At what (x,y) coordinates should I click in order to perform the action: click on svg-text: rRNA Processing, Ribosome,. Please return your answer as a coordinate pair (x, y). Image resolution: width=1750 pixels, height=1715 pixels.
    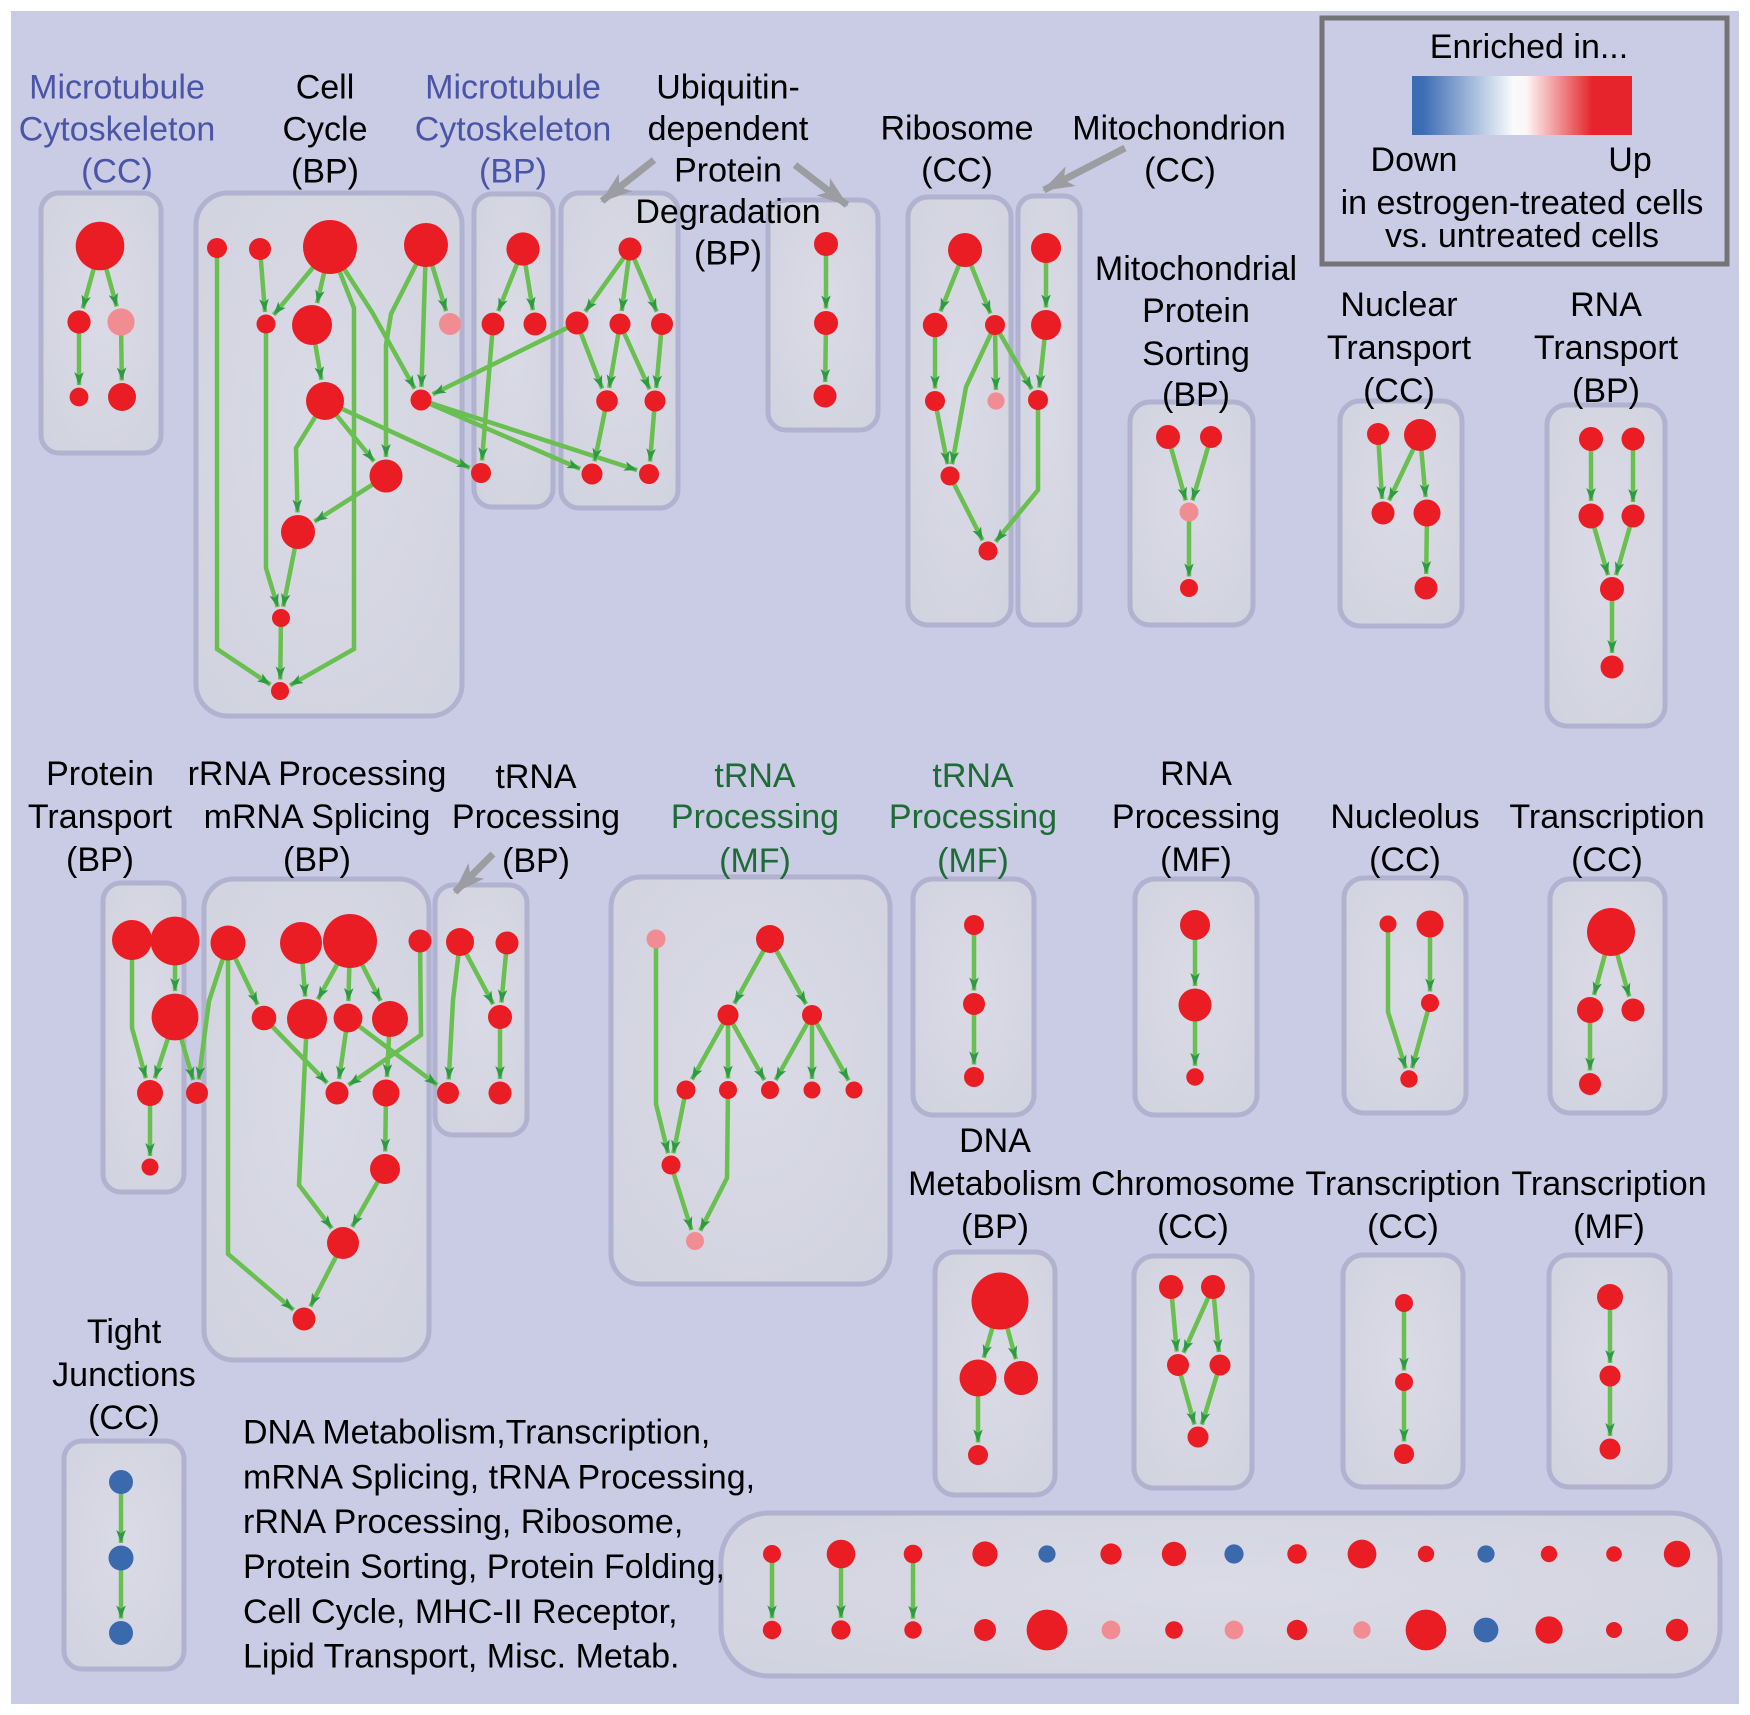
    Looking at the image, I should click on (463, 1522).